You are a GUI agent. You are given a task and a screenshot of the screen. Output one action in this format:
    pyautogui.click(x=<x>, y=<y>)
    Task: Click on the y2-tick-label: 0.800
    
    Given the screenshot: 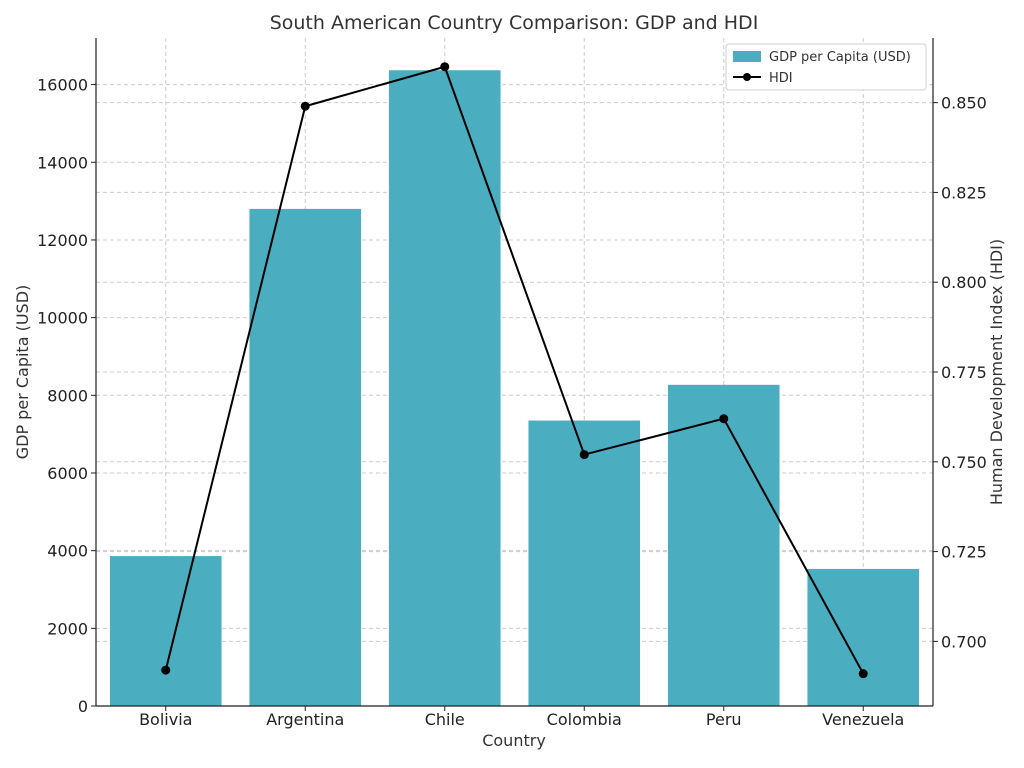 What is the action you would take?
    pyautogui.click(x=964, y=282)
    